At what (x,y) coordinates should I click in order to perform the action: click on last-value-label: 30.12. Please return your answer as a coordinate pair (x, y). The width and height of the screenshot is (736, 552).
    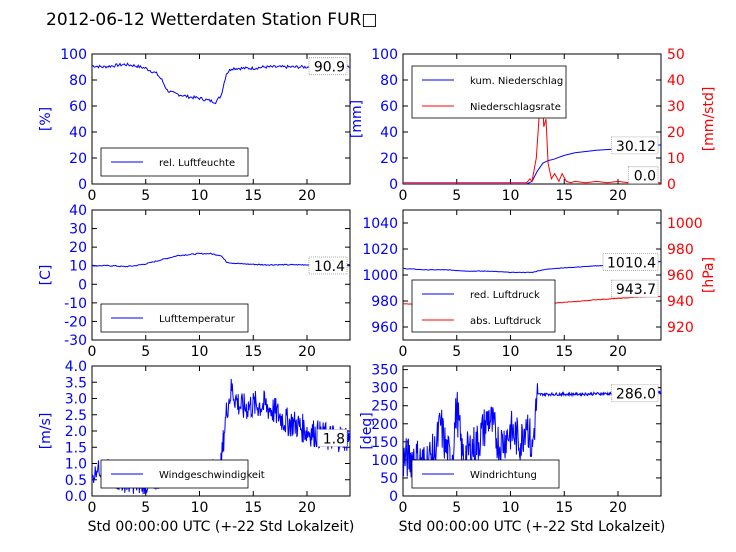
    Looking at the image, I should click on (636, 147).